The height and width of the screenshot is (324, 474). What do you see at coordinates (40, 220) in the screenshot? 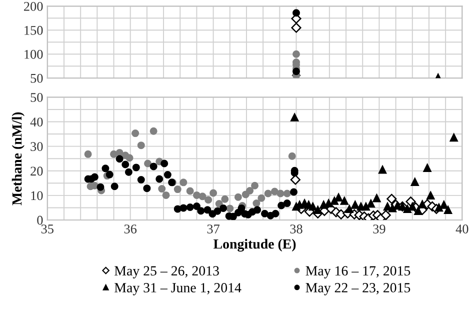
I see `y-tick-label: 0` at bounding box center [40, 220].